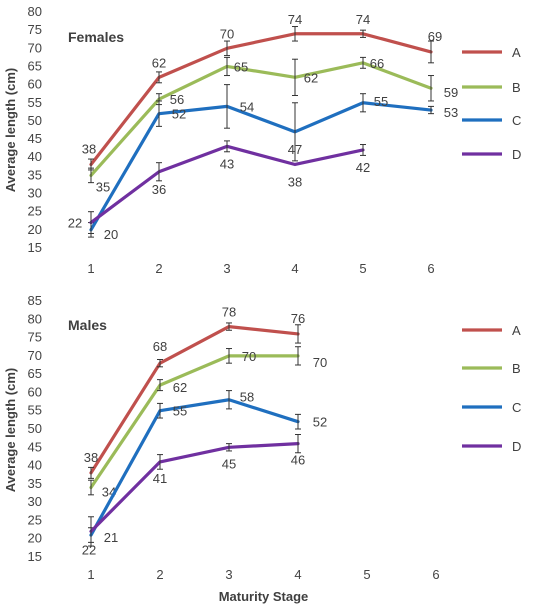 This screenshot has width=550, height=610. What do you see at coordinates (298, 318) in the screenshot?
I see `data-label: 76` at bounding box center [298, 318].